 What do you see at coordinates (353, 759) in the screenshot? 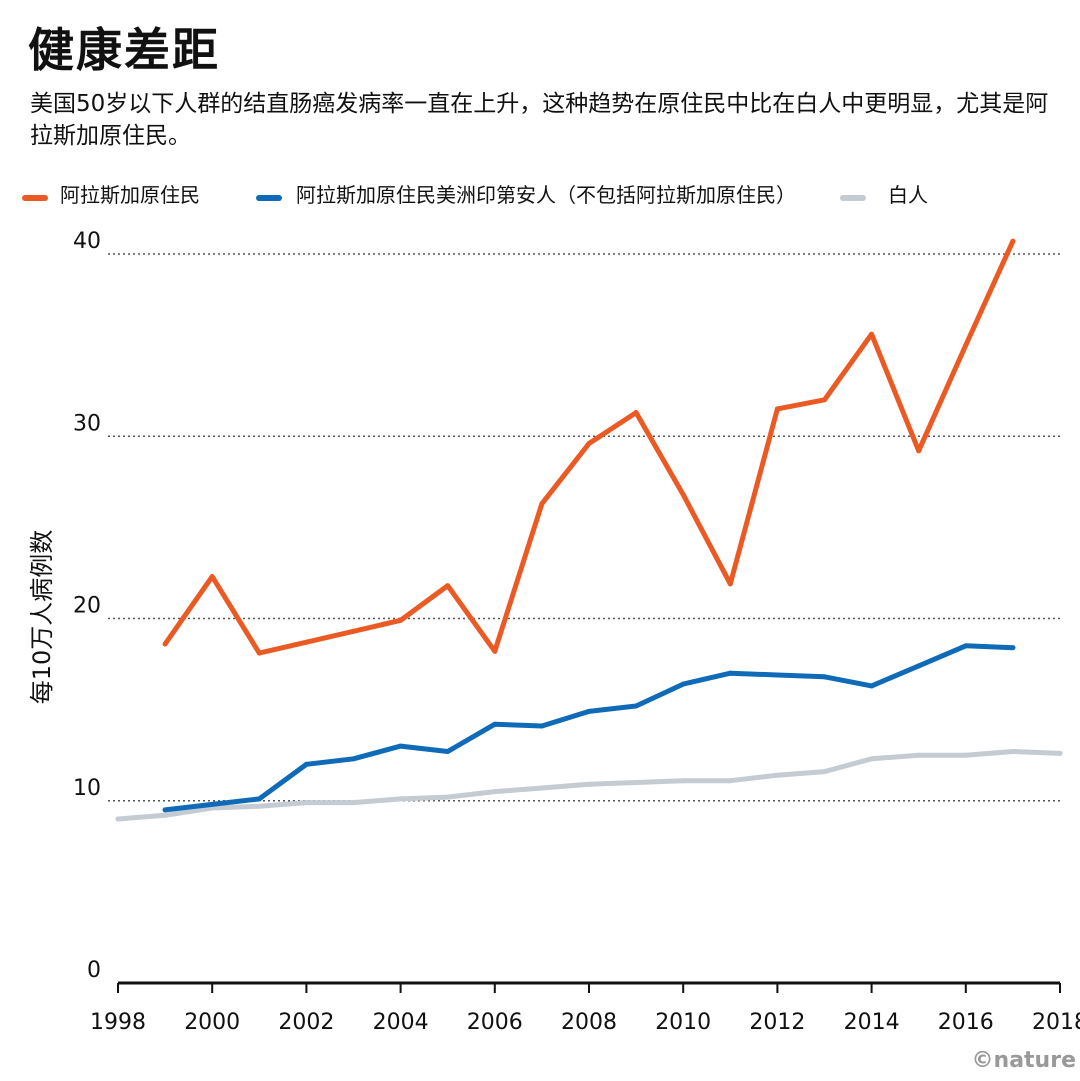
I see `data-point-american-indian-2003` at bounding box center [353, 759].